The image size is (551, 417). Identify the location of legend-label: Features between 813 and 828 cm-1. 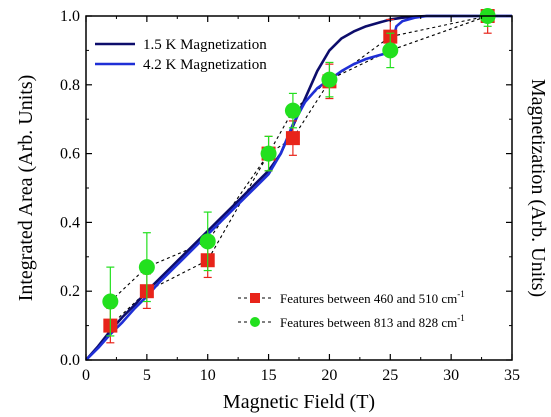
(372, 321).